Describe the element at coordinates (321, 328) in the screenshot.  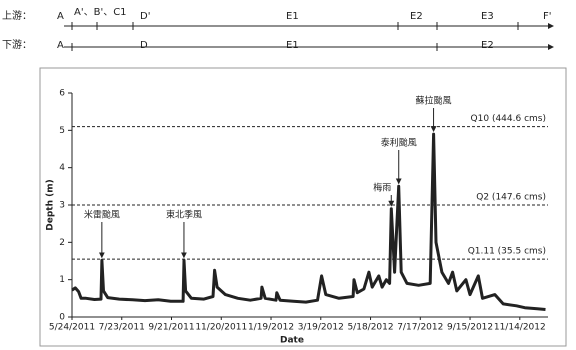
I see `x-tick-label: 3/19/2012` at that location.